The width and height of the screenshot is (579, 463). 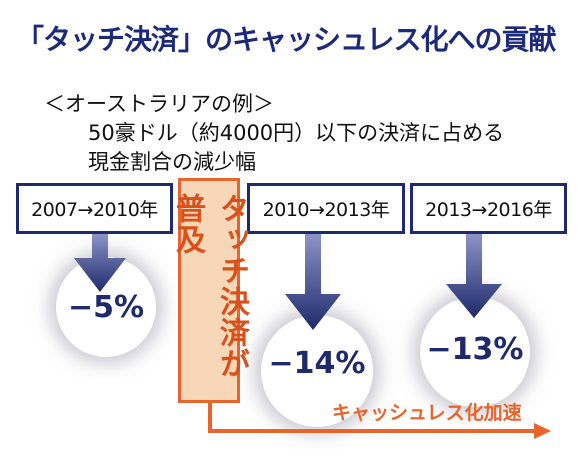 I want to click on period-box-2010-2013: 2010→2013年, so click(x=326, y=208).